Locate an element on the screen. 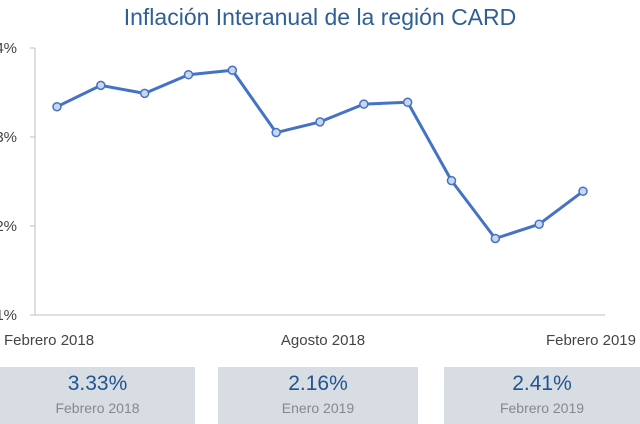 Image resolution: width=640 pixels, height=424 pixels. summary-card-label: Febrero 2019 is located at coordinates (542, 408).